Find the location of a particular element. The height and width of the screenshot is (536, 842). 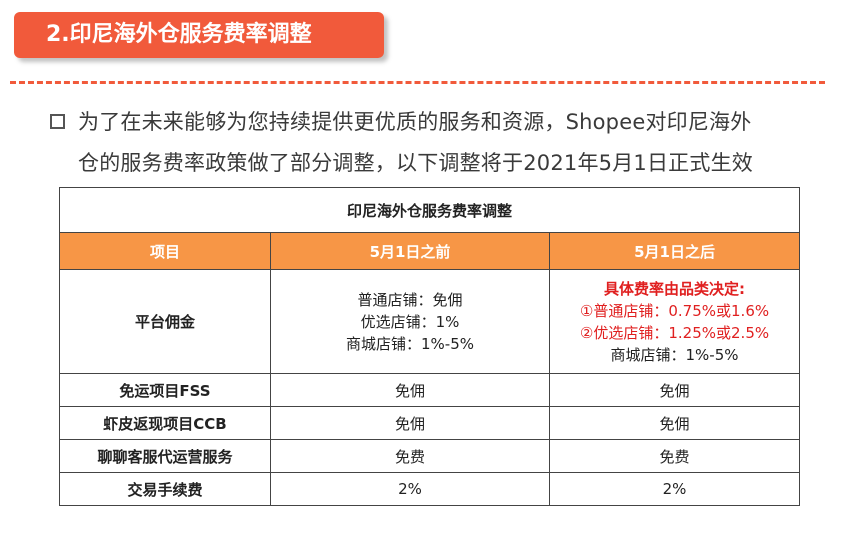

row-after: 2% is located at coordinates (674, 489).